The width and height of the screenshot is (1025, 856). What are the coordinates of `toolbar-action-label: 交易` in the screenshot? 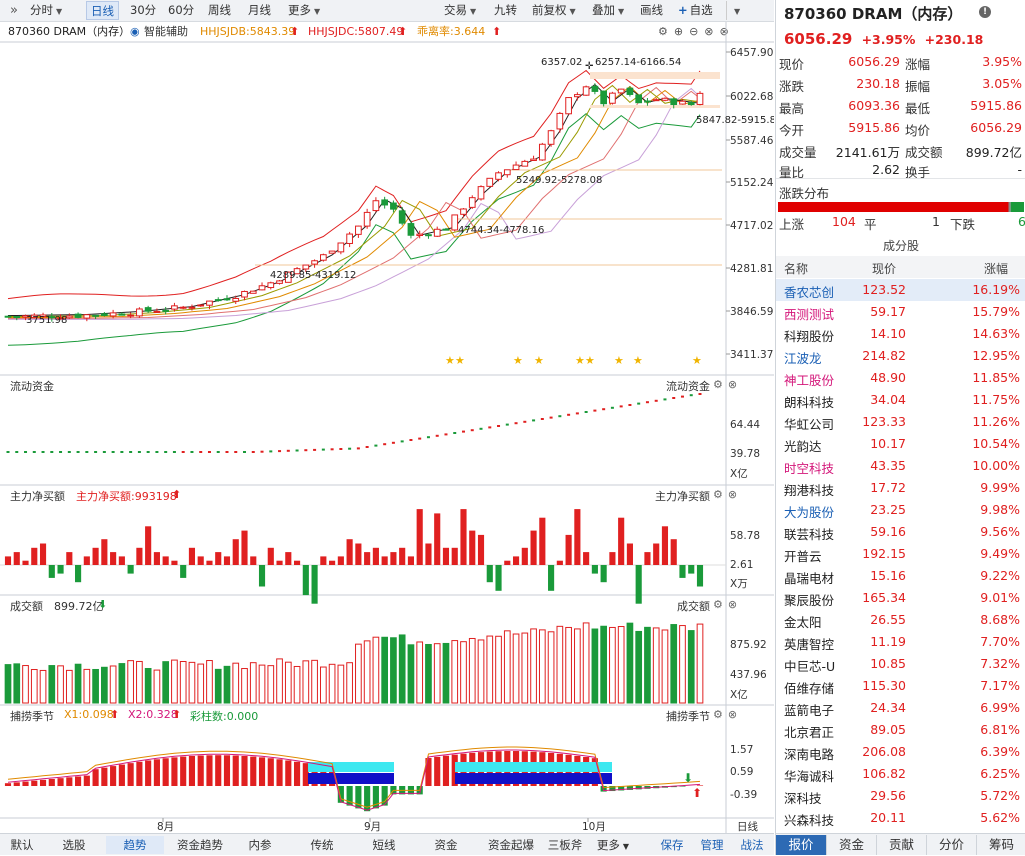 It's located at (455, 10).